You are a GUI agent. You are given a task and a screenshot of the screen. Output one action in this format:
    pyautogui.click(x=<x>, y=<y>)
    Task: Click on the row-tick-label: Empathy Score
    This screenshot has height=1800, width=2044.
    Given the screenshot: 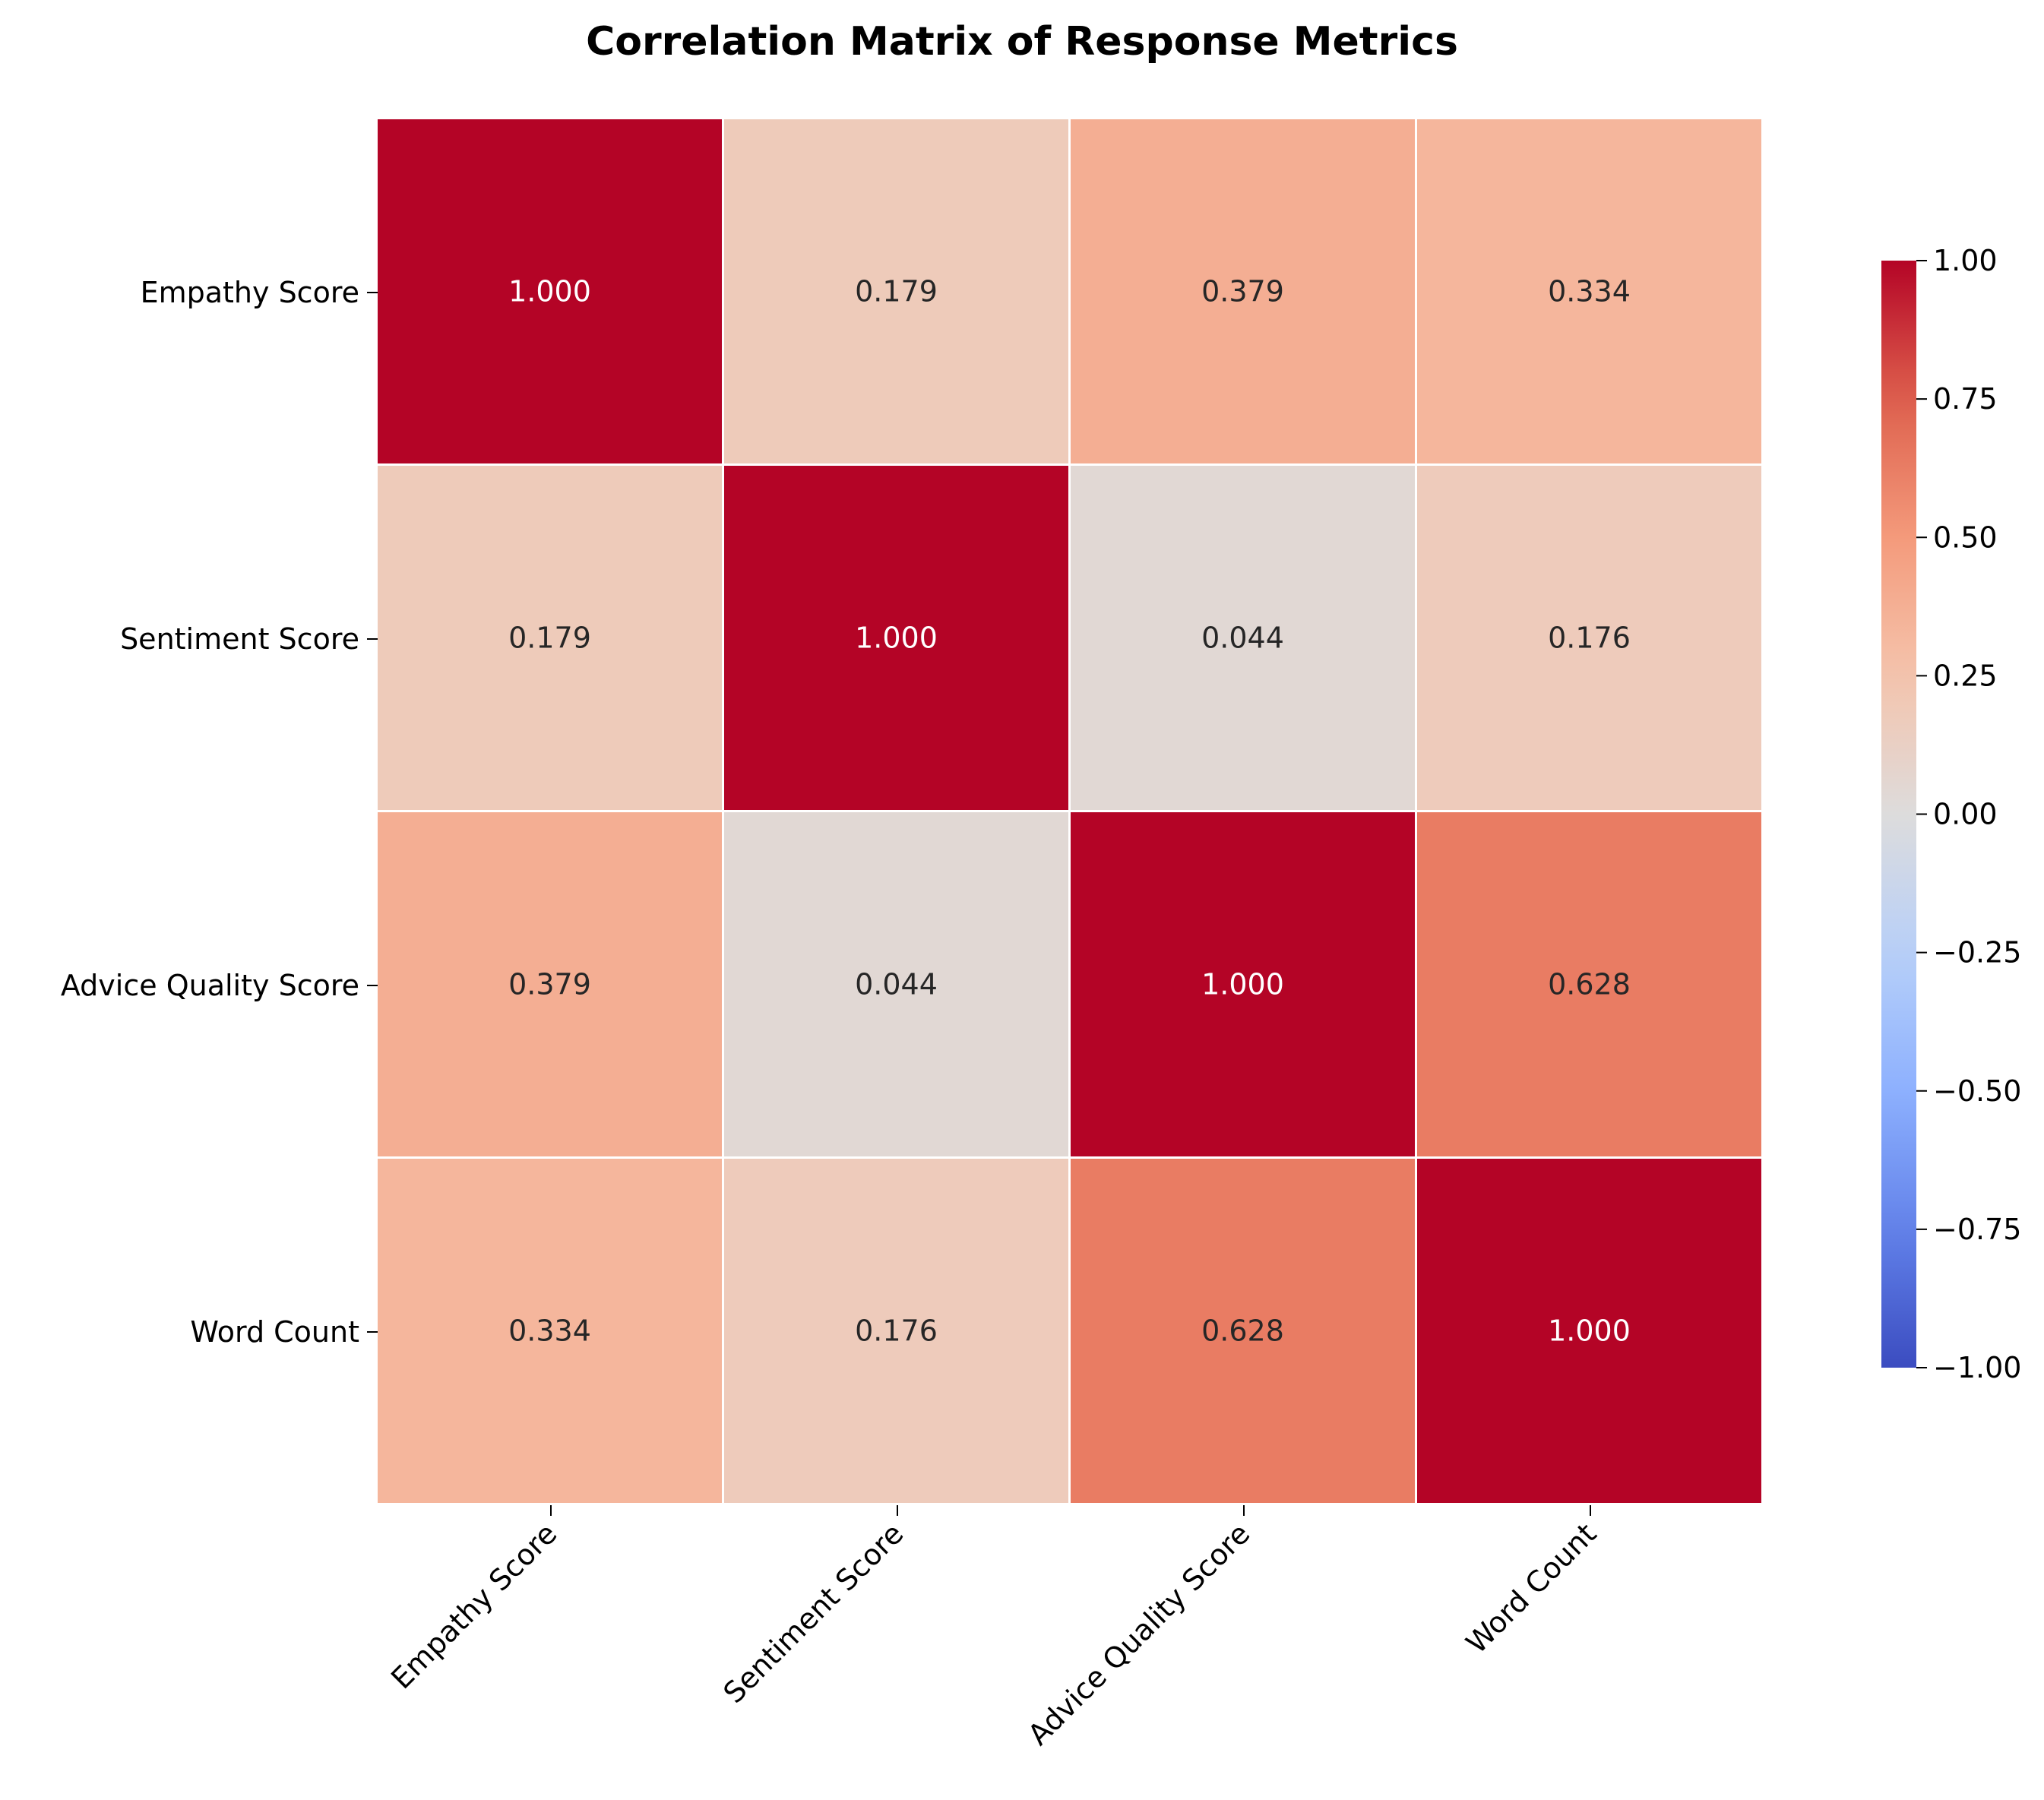 What is the action you would take?
    pyautogui.click(x=250, y=292)
    